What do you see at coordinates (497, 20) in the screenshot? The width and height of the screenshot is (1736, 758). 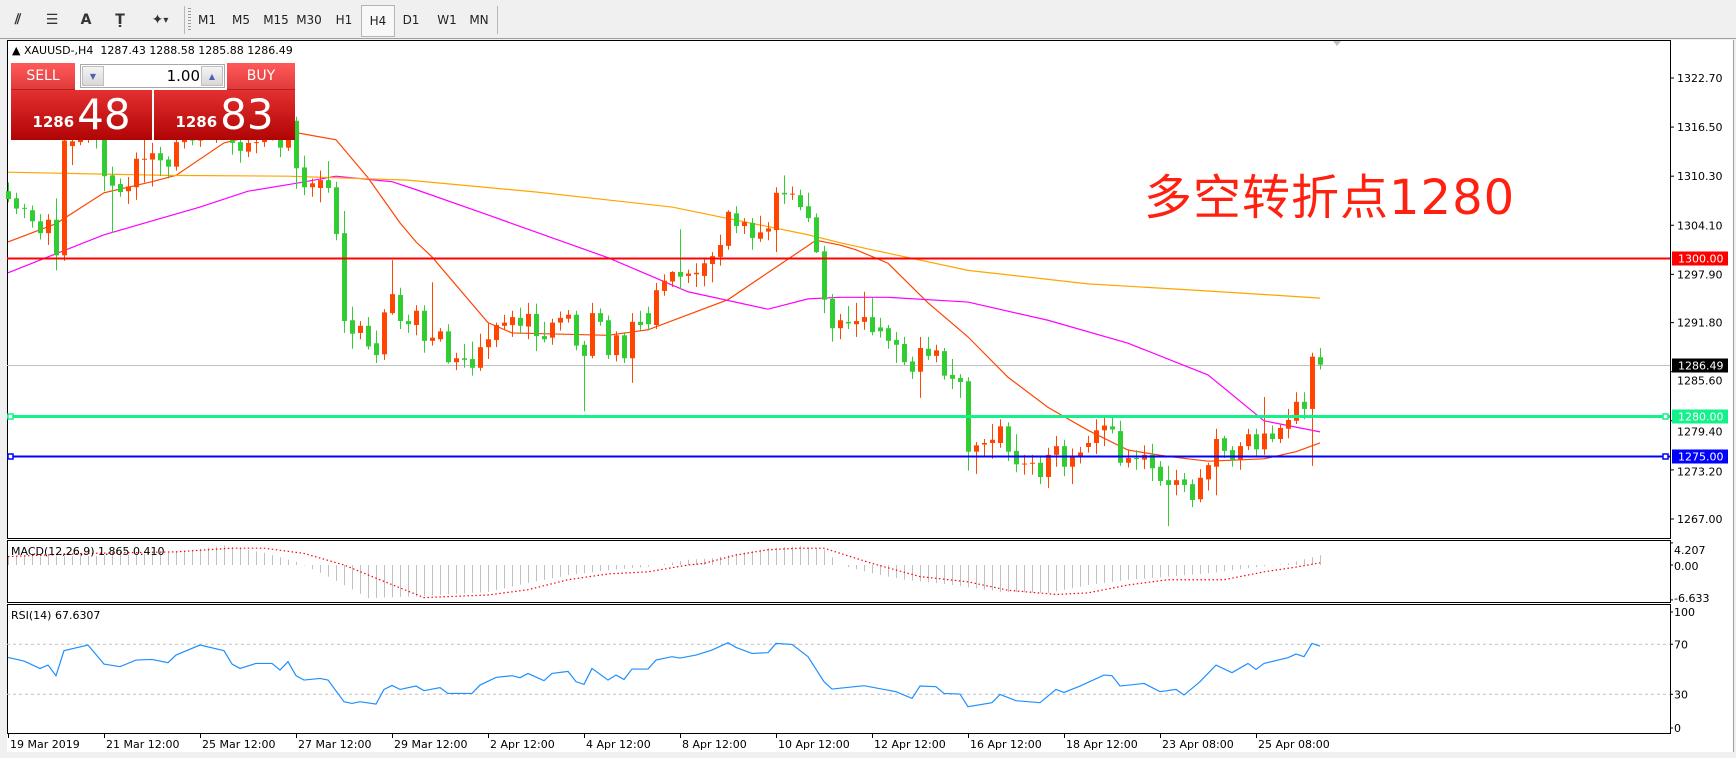 I see `toolbar-separator` at bounding box center [497, 20].